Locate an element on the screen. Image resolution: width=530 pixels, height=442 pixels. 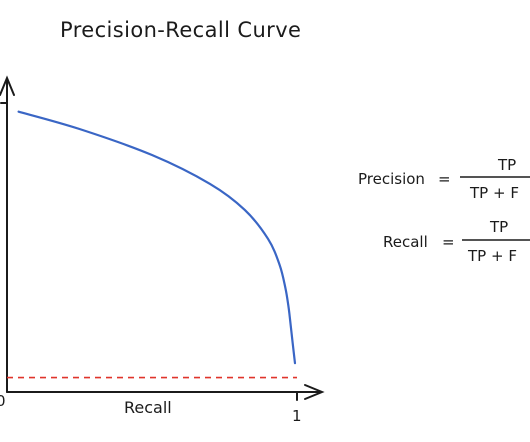
precision-formula: Precision = TP TP + F is located at coordinates (444, 179).